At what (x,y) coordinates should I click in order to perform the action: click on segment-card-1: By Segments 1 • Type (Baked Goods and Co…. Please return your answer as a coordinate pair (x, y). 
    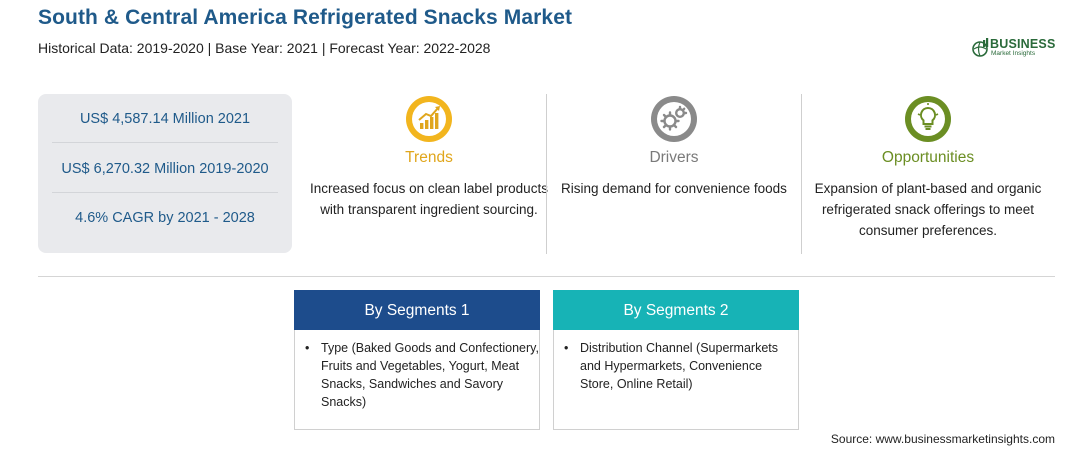
    Looking at the image, I should click on (417, 360).